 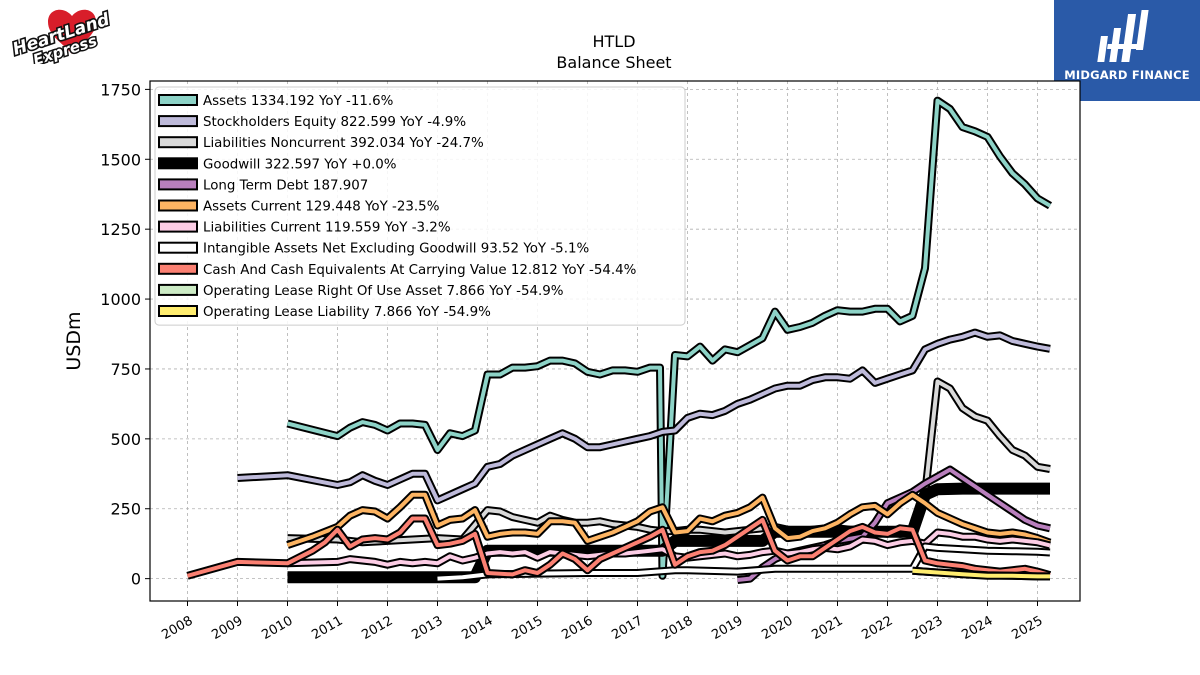 What do you see at coordinates (125, 369) in the screenshot?
I see `y-tick-label: 750` at bounding box center [125, 369].